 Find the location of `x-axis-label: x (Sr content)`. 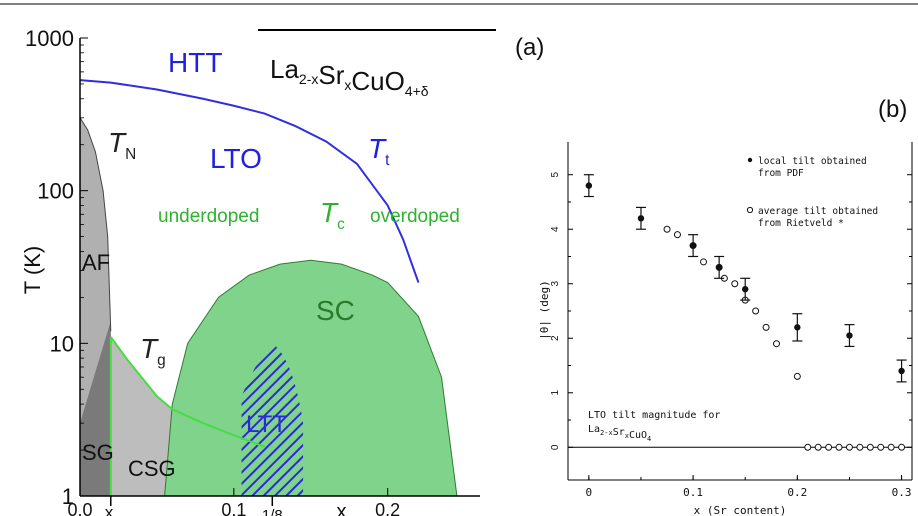

x-axis-label: x (Sr content) is located at coordinates (740, 510).